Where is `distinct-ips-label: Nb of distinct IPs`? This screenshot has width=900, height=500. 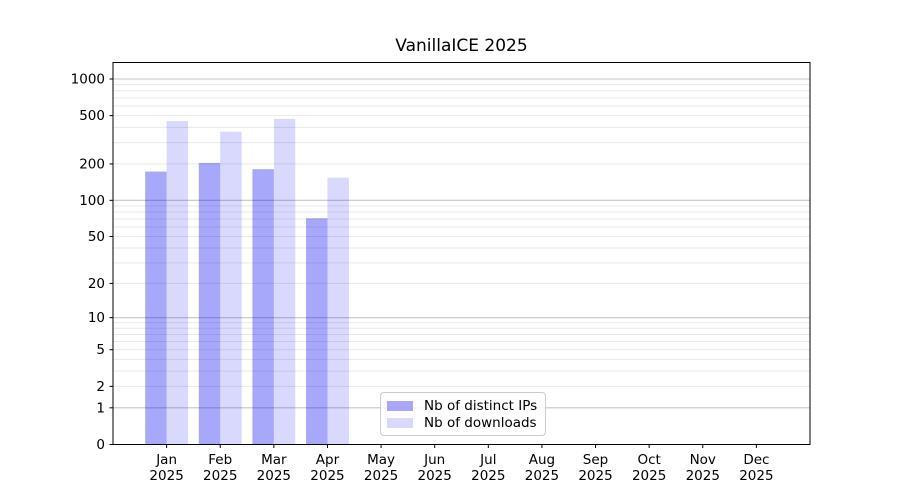 distinct-ips-label: Nb of distinct IPs is located at coordinates (481, 406).